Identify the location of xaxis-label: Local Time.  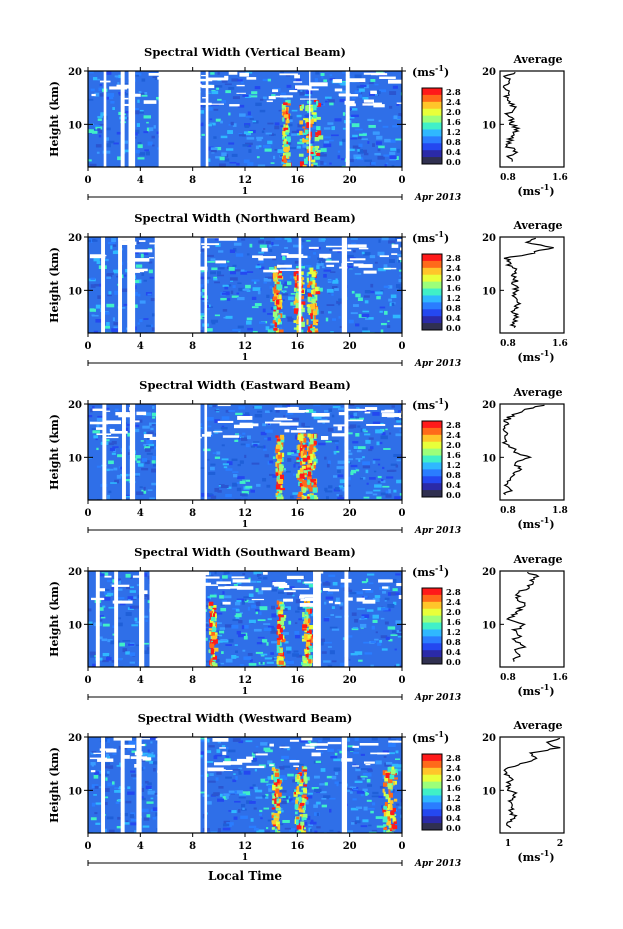
(245, 876).